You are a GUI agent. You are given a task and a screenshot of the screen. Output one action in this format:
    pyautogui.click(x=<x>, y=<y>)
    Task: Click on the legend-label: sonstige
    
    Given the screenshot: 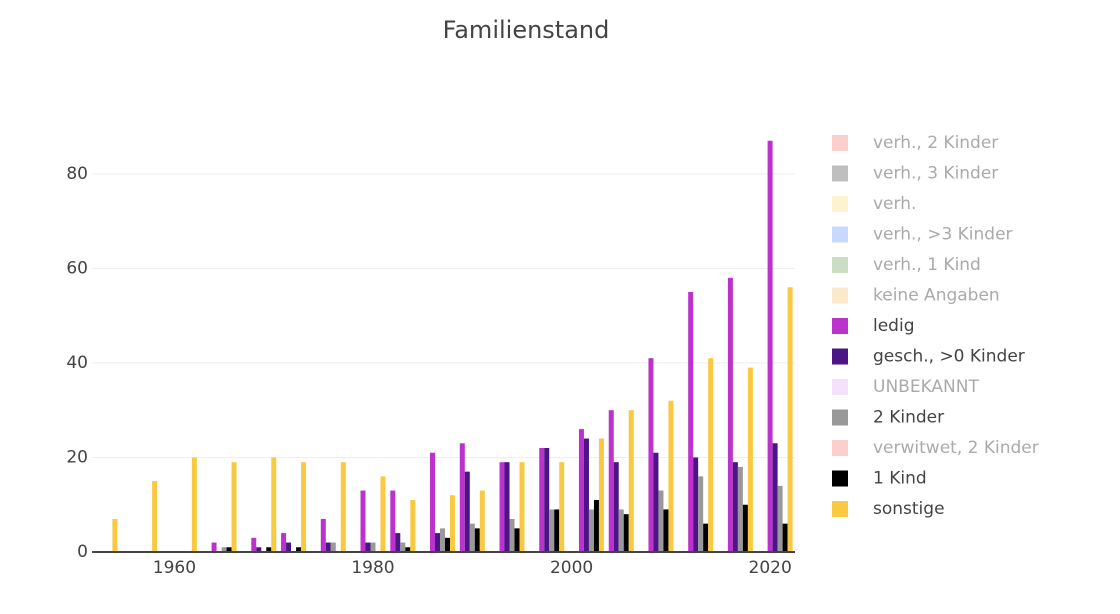 What is the action you would take?
    pyautogui.click(x=909, y=509)
    